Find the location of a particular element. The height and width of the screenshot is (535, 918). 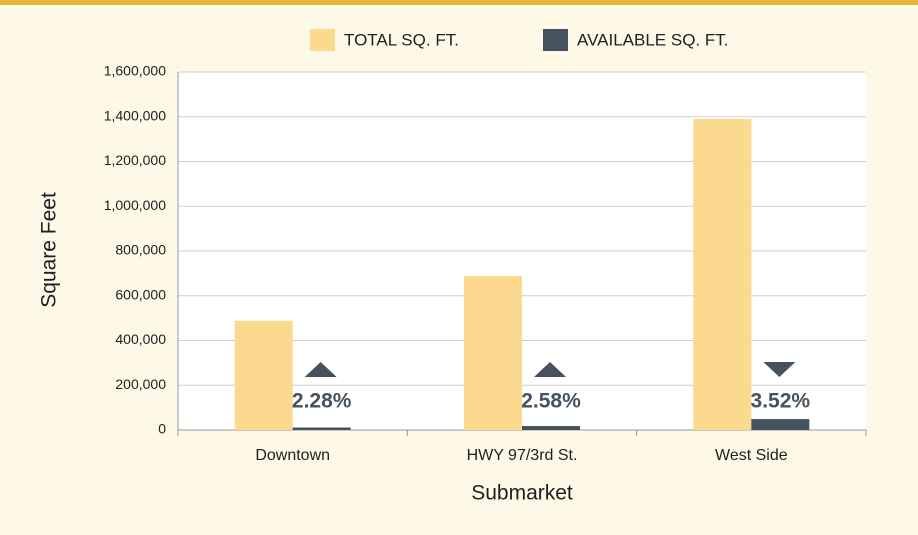

annotation: 2.58% is located at coordinates (551, 401).